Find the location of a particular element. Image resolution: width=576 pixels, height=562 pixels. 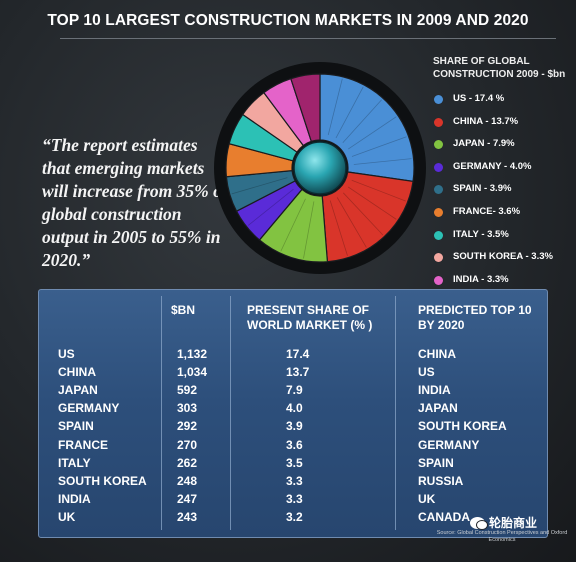

donut-slice-uk is located at coordinates (305, 108).